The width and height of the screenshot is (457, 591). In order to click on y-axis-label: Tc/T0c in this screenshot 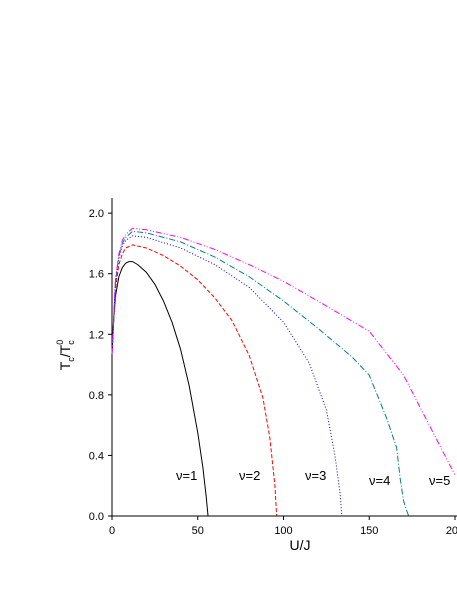, I will do `click(65, 355)`.